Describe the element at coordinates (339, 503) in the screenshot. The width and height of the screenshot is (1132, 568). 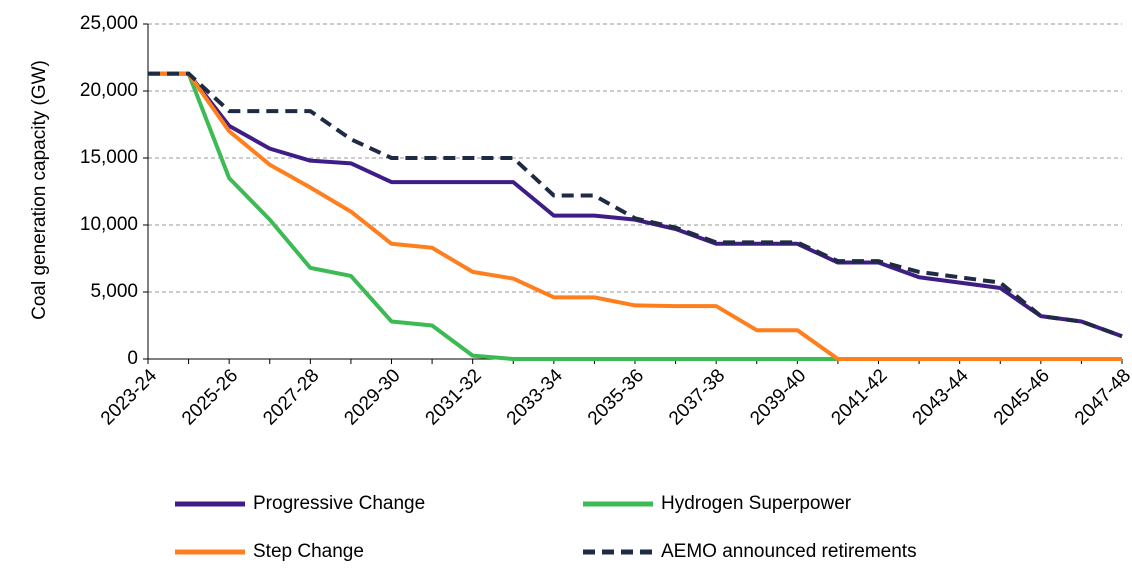
I see `legend-label: Progressive Change` at that location.